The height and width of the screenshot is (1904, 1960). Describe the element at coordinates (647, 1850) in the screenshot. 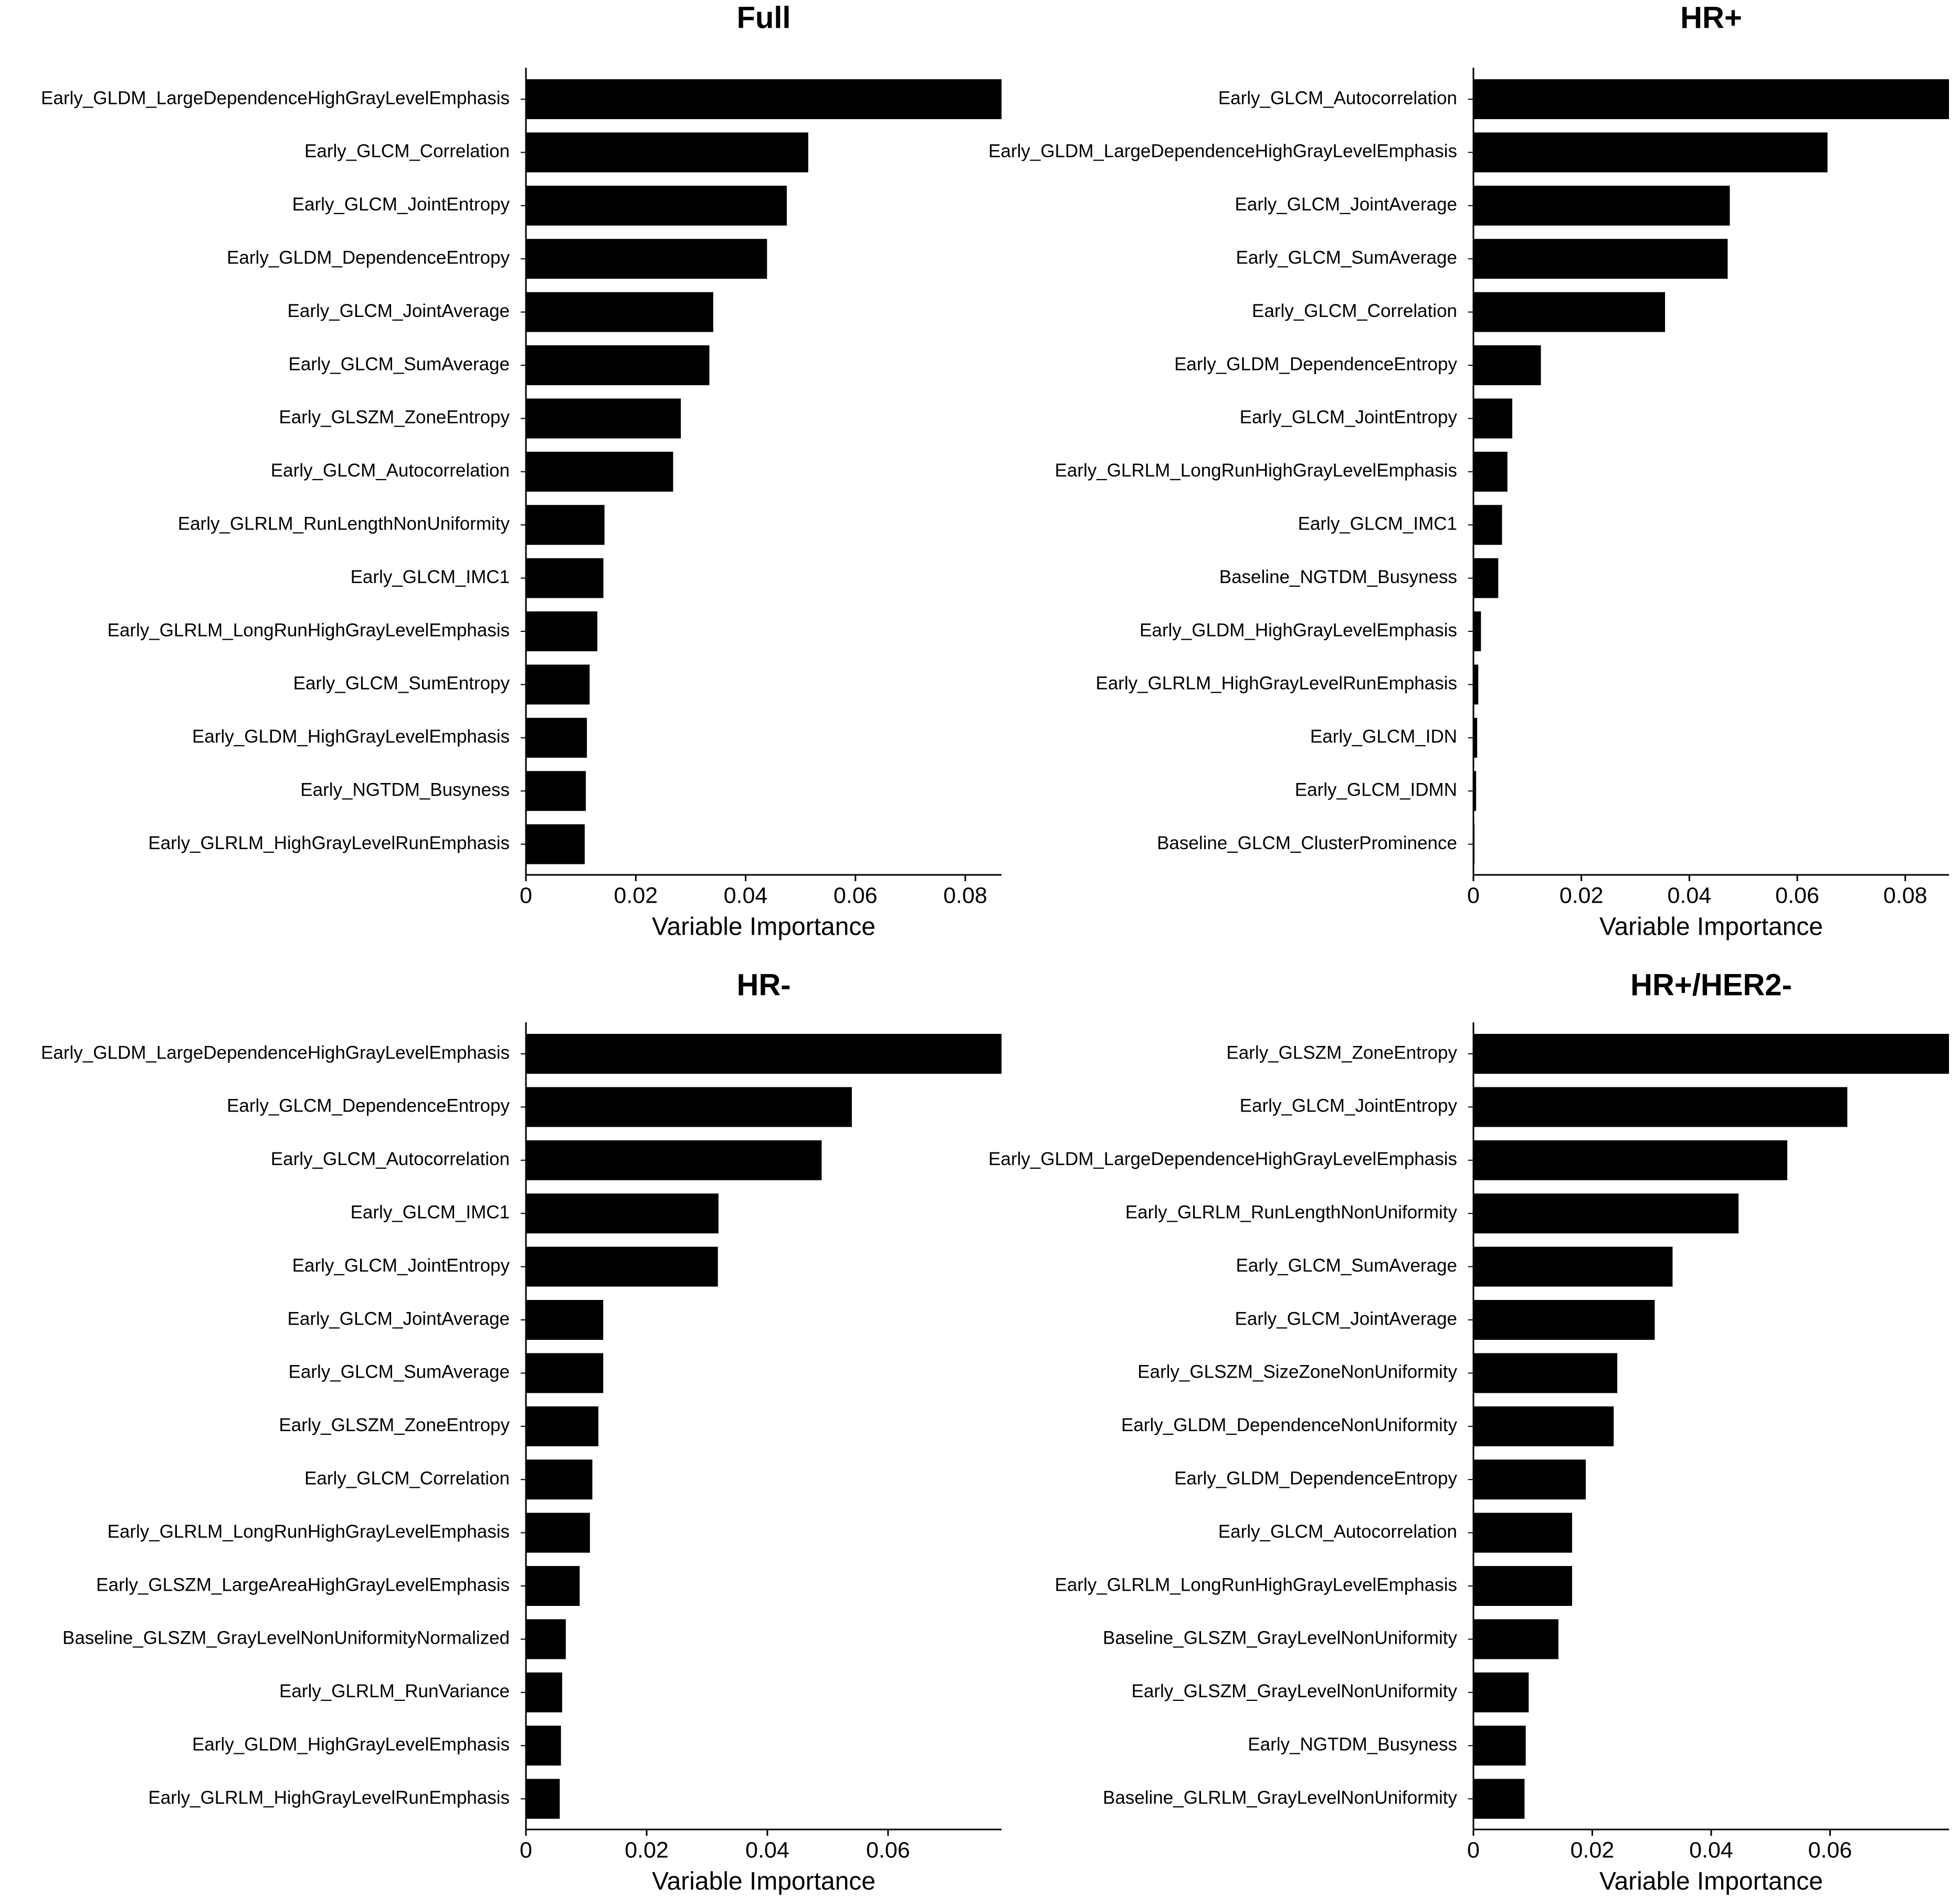

I see `x-tick-label: 0.02` at that location.